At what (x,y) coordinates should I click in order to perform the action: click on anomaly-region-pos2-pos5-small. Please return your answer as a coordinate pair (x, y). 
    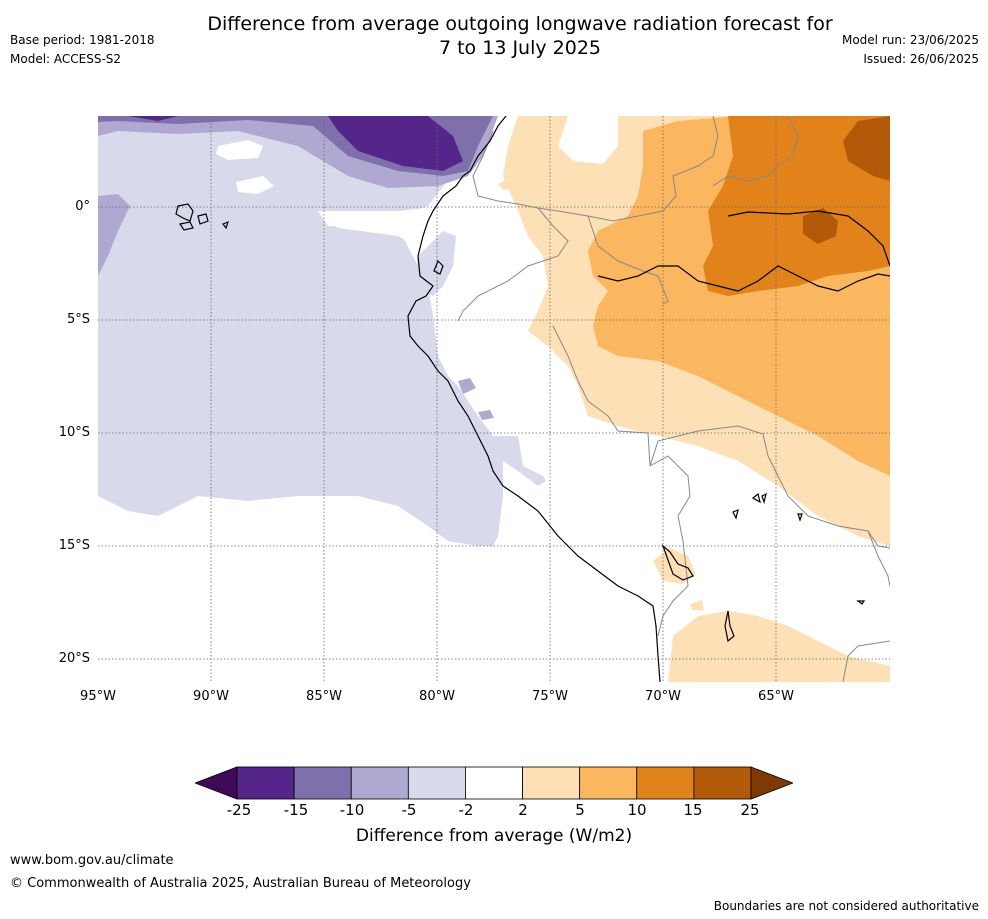
    Looking at the image, I should click on (507, 184).